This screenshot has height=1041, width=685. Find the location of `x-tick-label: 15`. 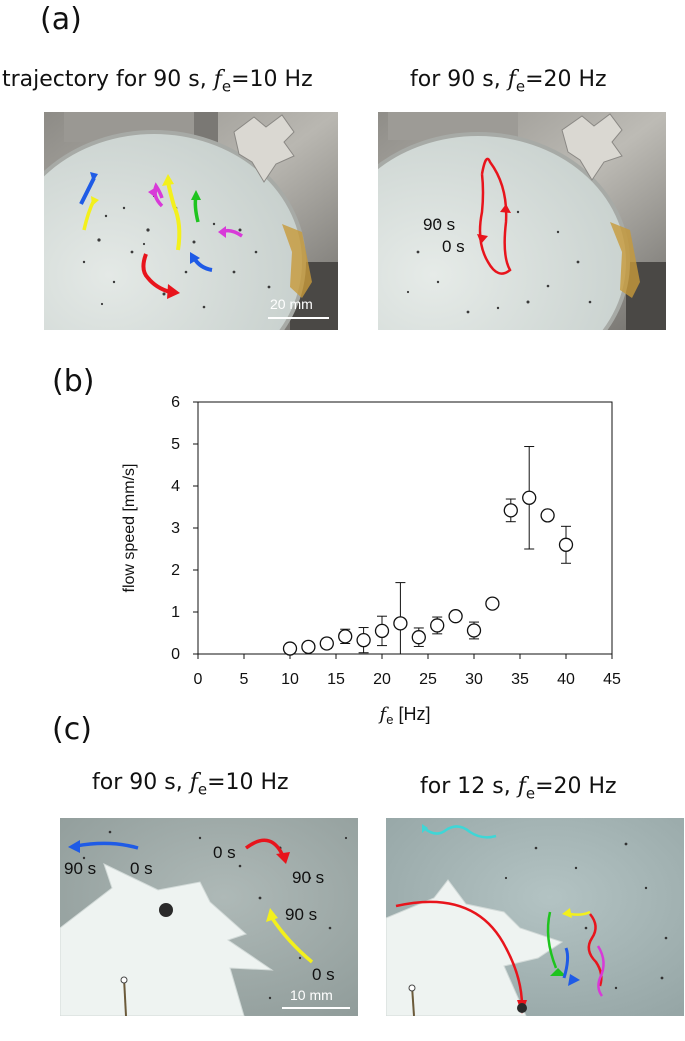

x-tick-label: 15 is located at coordinates (336, 679).